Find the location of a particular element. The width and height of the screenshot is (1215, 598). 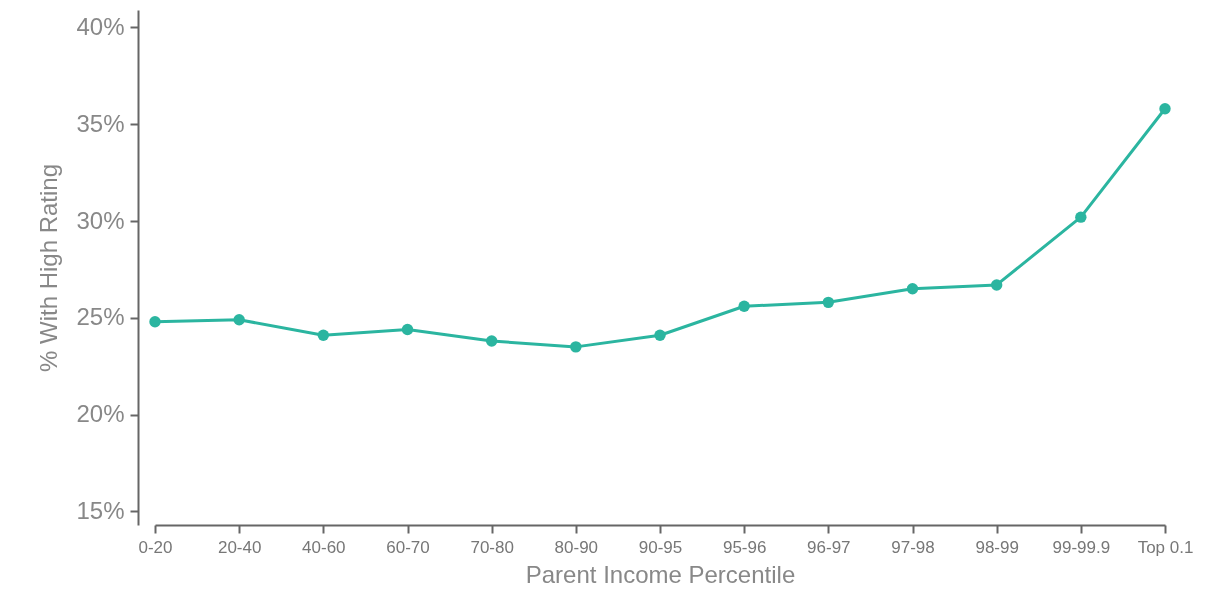

x-tick-label: 0-20 is located at coordinates (155, 547).